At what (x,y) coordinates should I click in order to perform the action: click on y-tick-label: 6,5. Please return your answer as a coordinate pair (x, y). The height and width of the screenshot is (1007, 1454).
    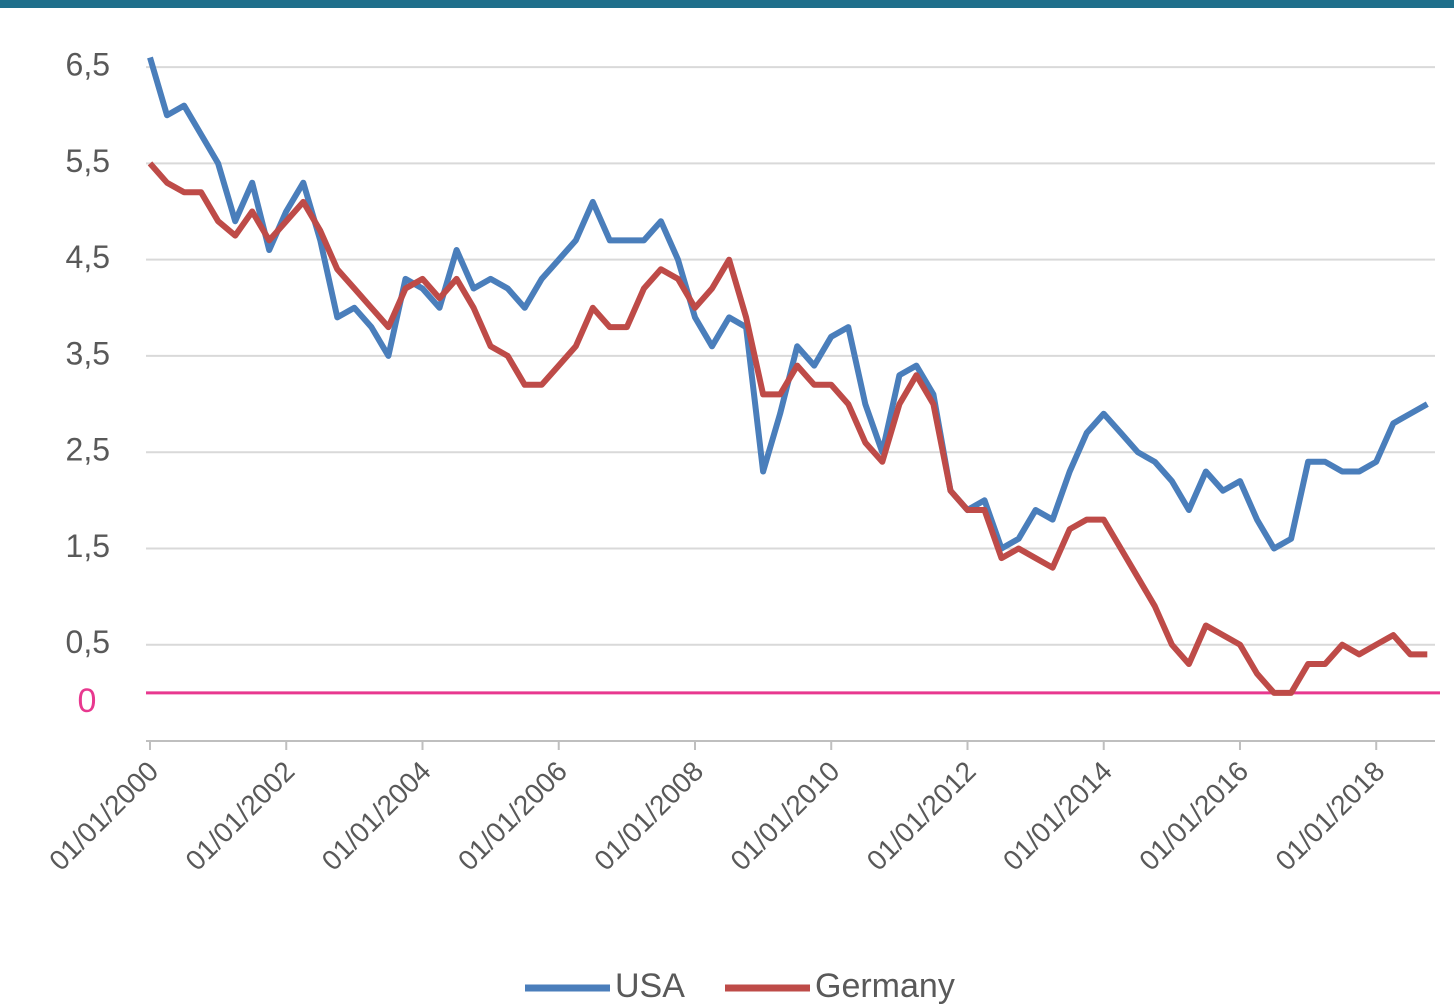
    Looking at the image, I should click on (88, 65).